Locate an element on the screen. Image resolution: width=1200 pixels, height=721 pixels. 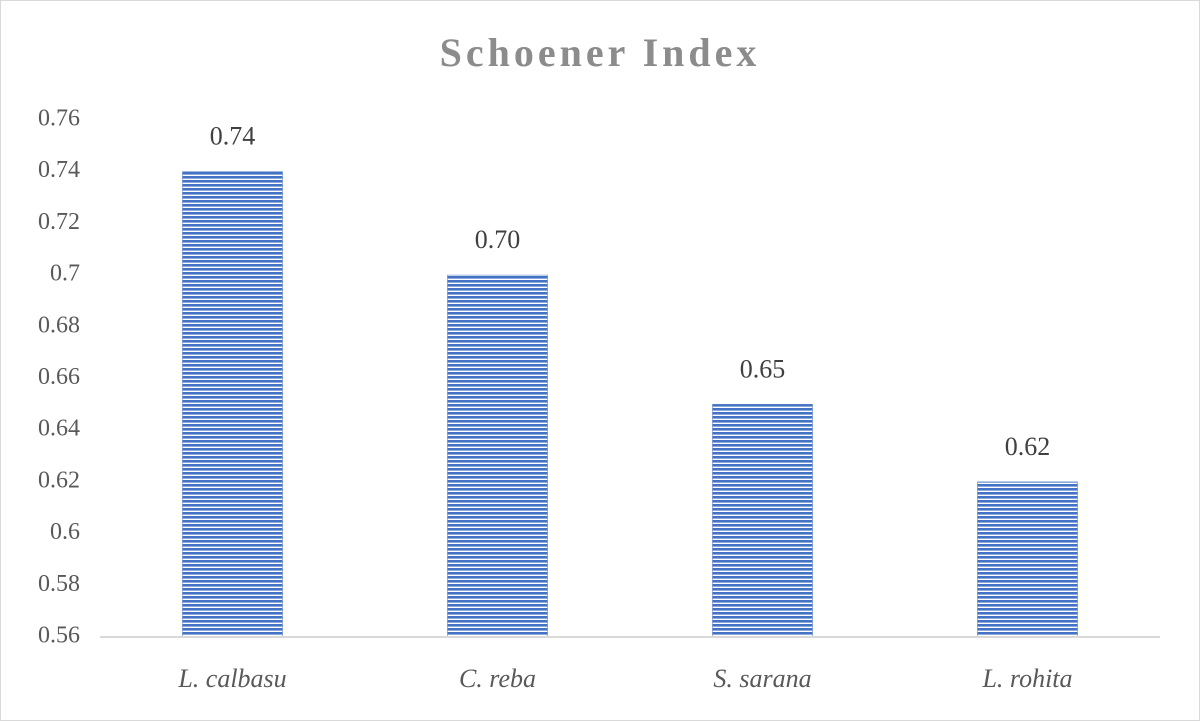
y-tick-label: 0.72 is located at coordinates (59, 222).